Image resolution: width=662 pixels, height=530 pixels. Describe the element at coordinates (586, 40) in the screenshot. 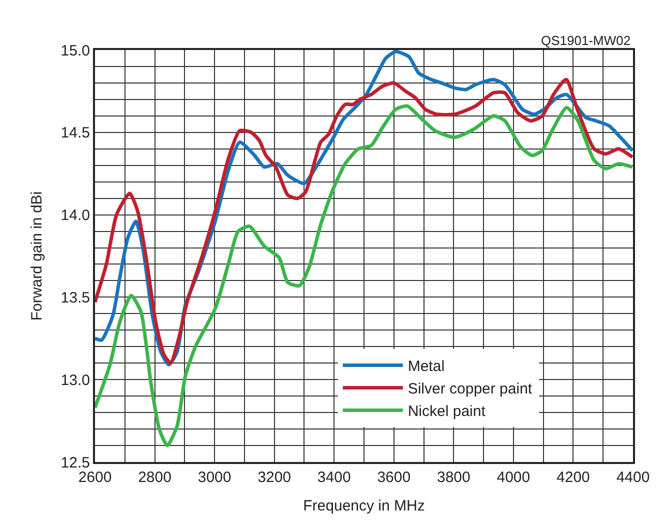

I see `text: QS1901-MW02` at that location.